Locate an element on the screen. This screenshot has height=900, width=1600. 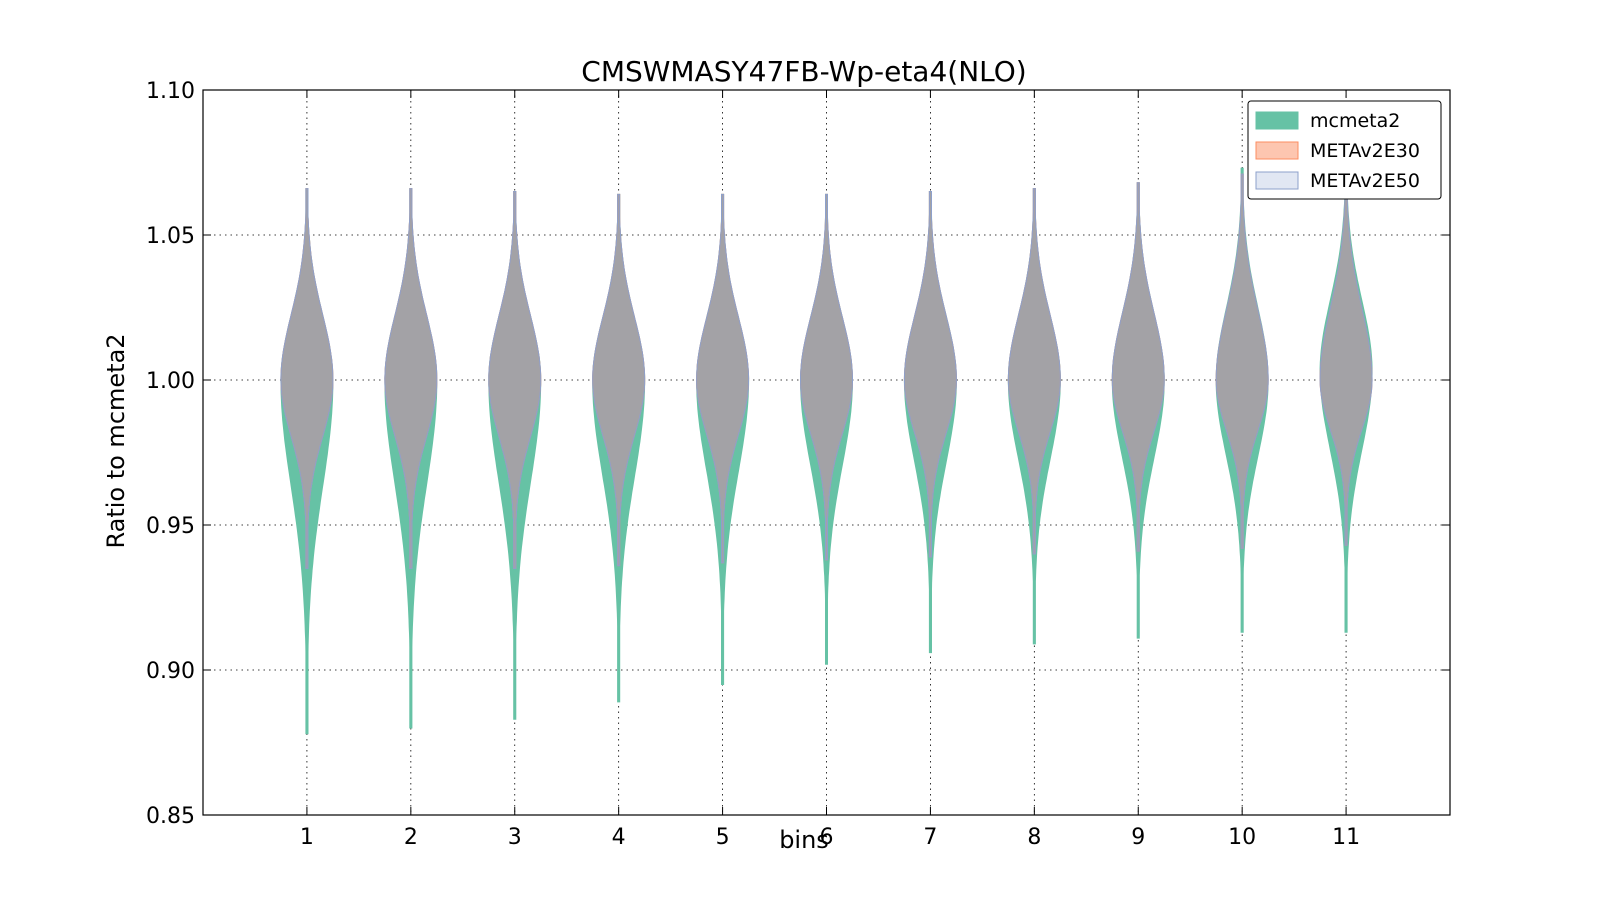
x-tick-label: 8 is located at coordinates (1034, 837).